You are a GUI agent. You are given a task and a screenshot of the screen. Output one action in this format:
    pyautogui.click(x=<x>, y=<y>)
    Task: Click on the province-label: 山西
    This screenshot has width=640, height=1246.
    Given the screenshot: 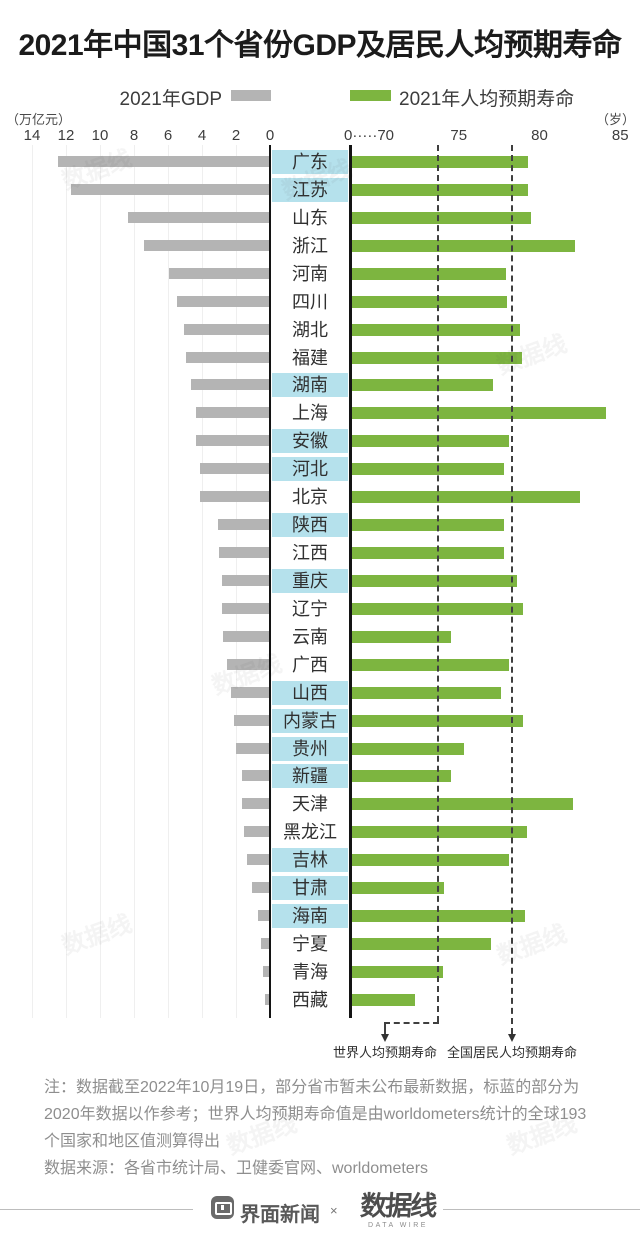 What is the action you would take?
    pyautogui.click(x=310, y=692)
    